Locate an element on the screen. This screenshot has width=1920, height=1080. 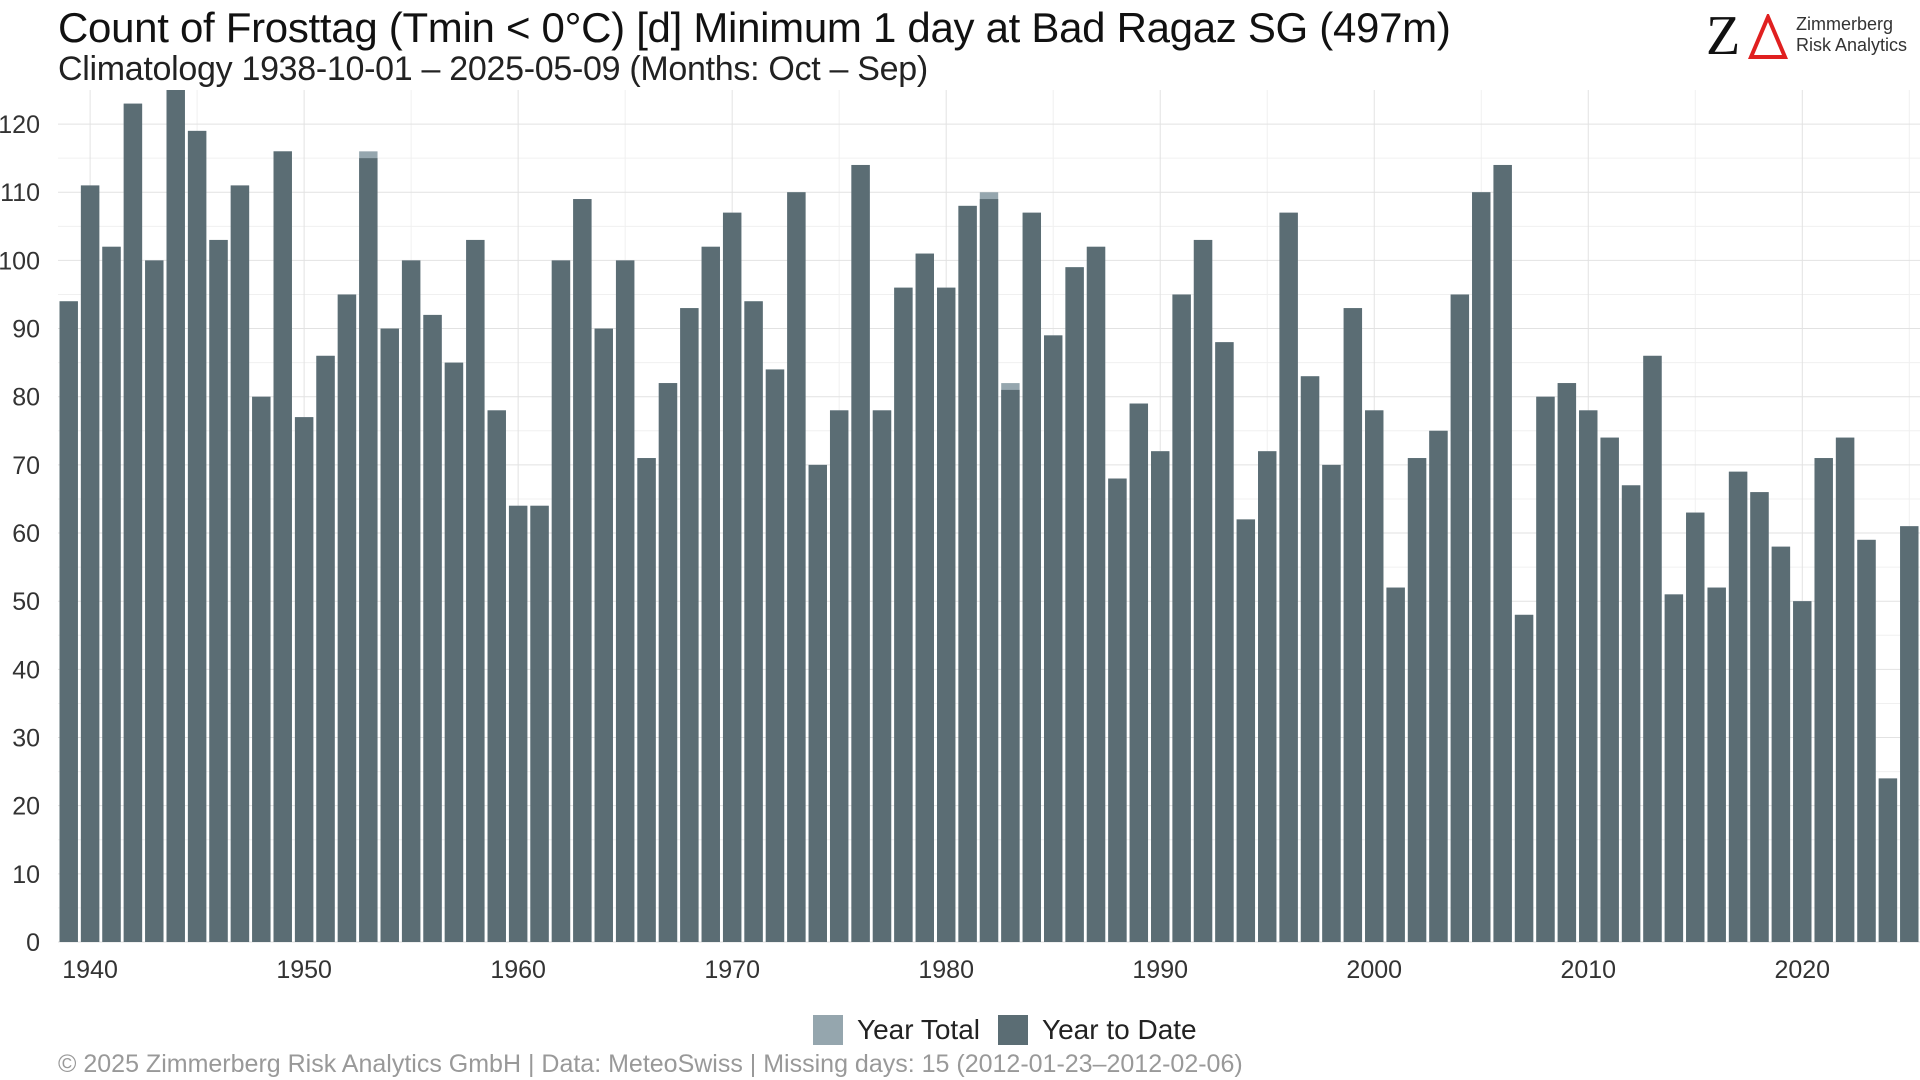
y-tick-label: 20 is located at coordinates (26, 807).